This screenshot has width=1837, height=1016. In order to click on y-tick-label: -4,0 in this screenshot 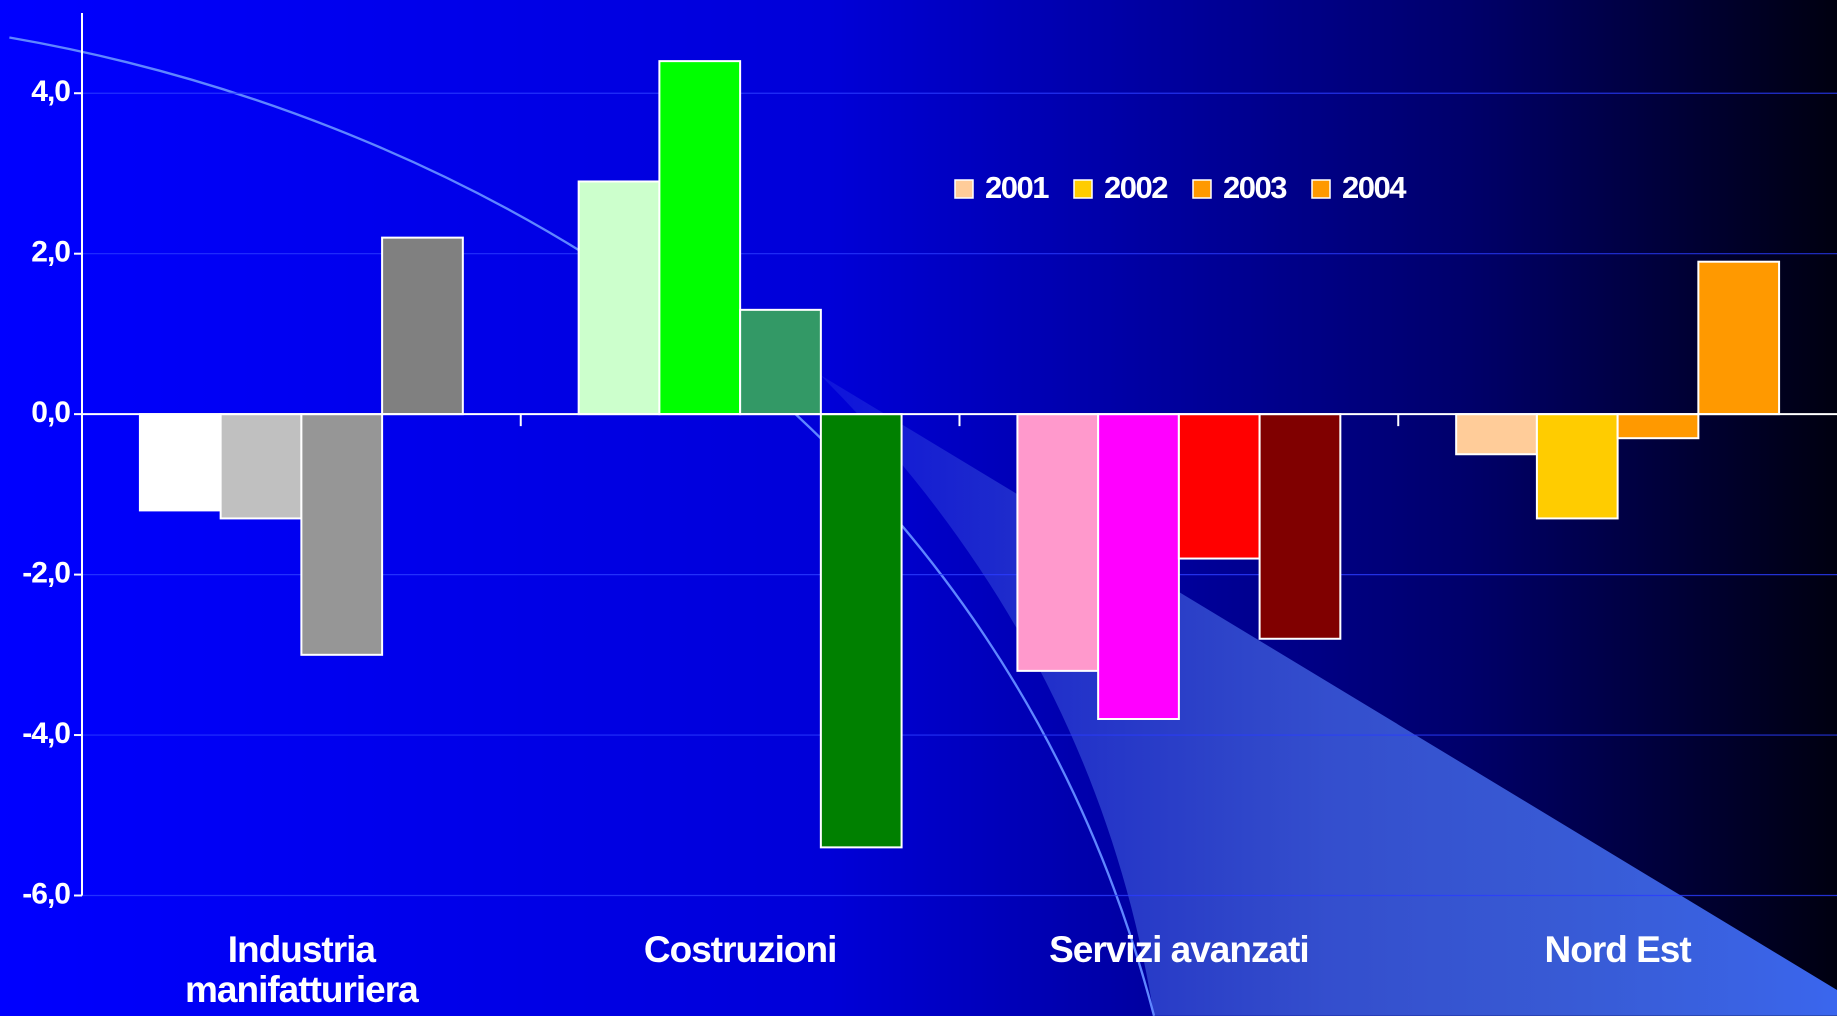, I will do `click(46, 733)`.